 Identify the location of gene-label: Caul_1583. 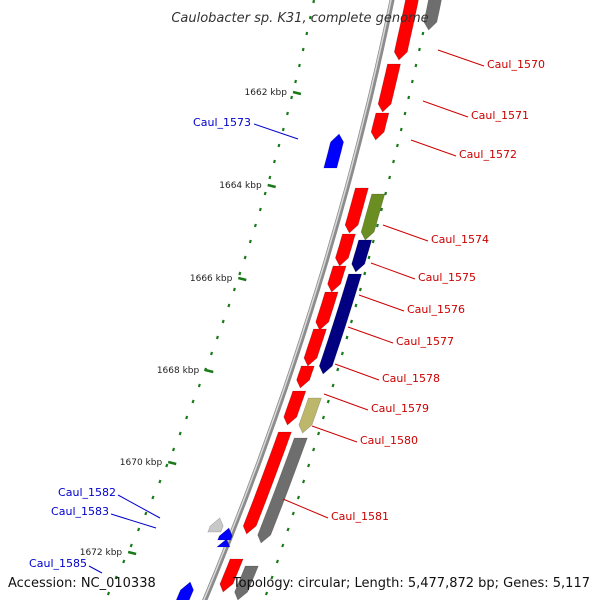
(80, 511).